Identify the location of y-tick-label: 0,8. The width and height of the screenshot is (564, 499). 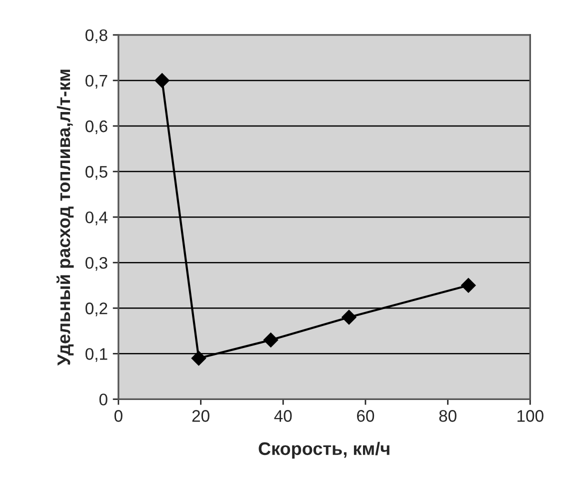
(97, 36).